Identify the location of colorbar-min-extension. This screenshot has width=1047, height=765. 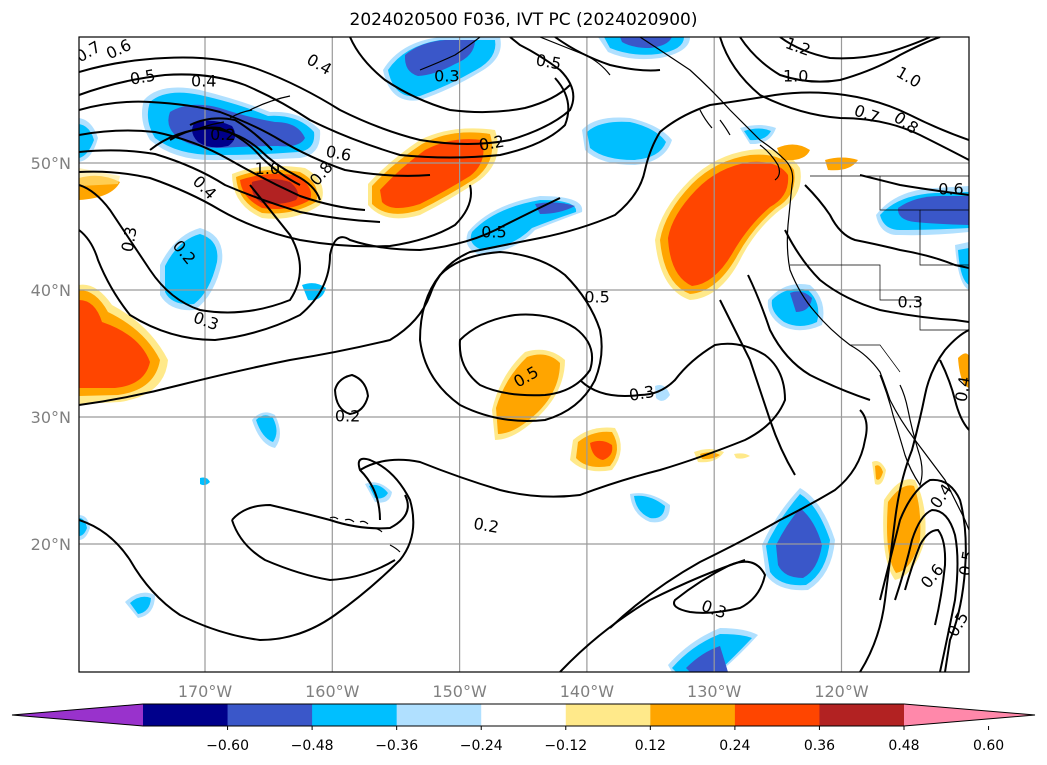
(77, 715).